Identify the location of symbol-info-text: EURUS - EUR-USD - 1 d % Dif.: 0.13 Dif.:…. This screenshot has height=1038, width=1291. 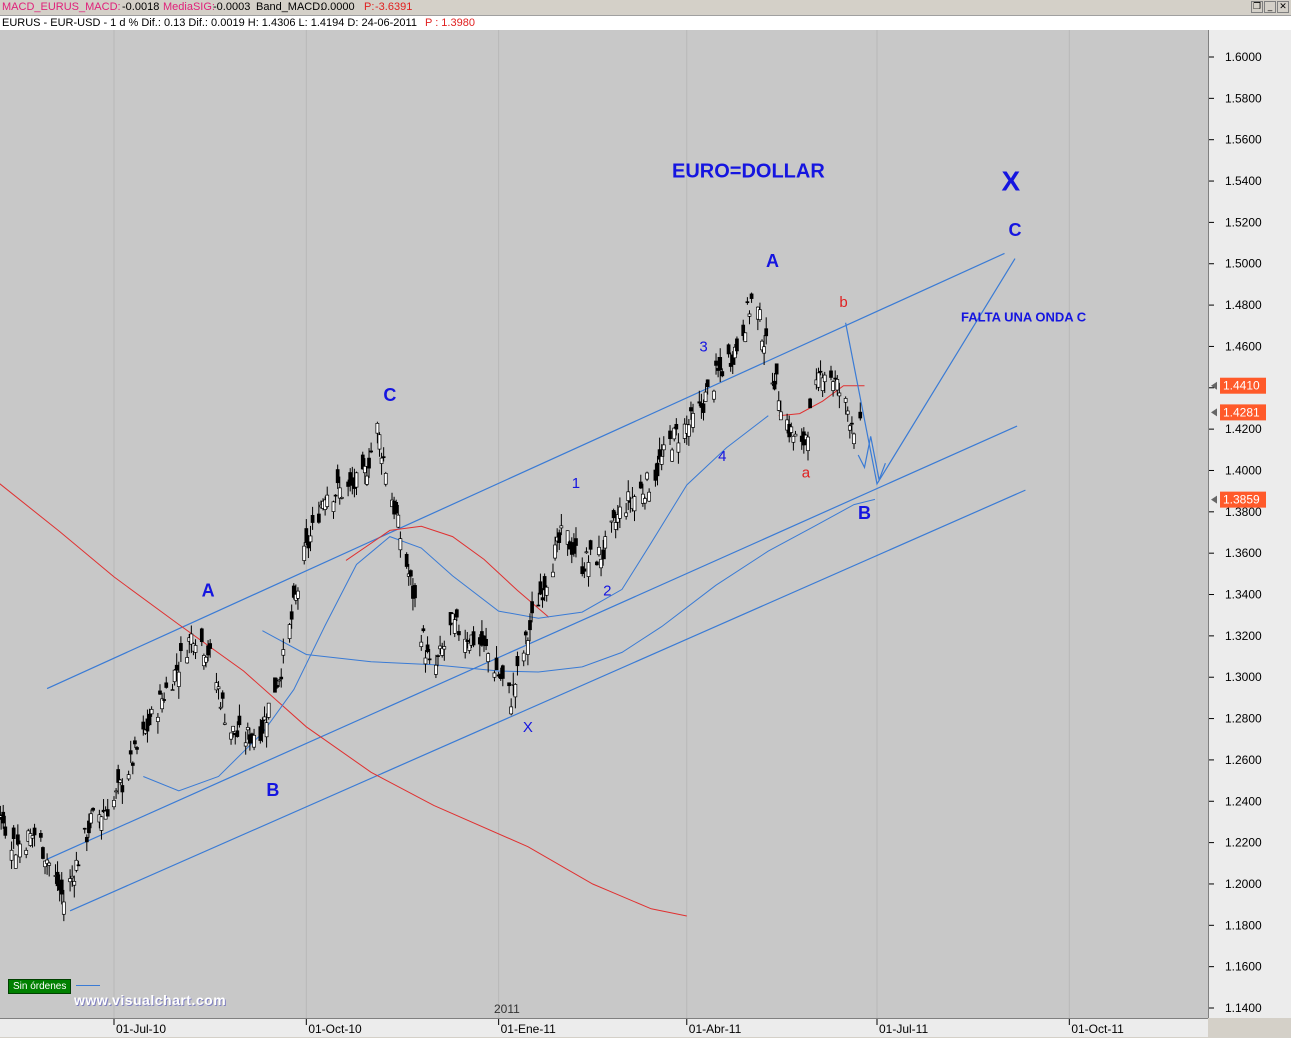
(209, 23).